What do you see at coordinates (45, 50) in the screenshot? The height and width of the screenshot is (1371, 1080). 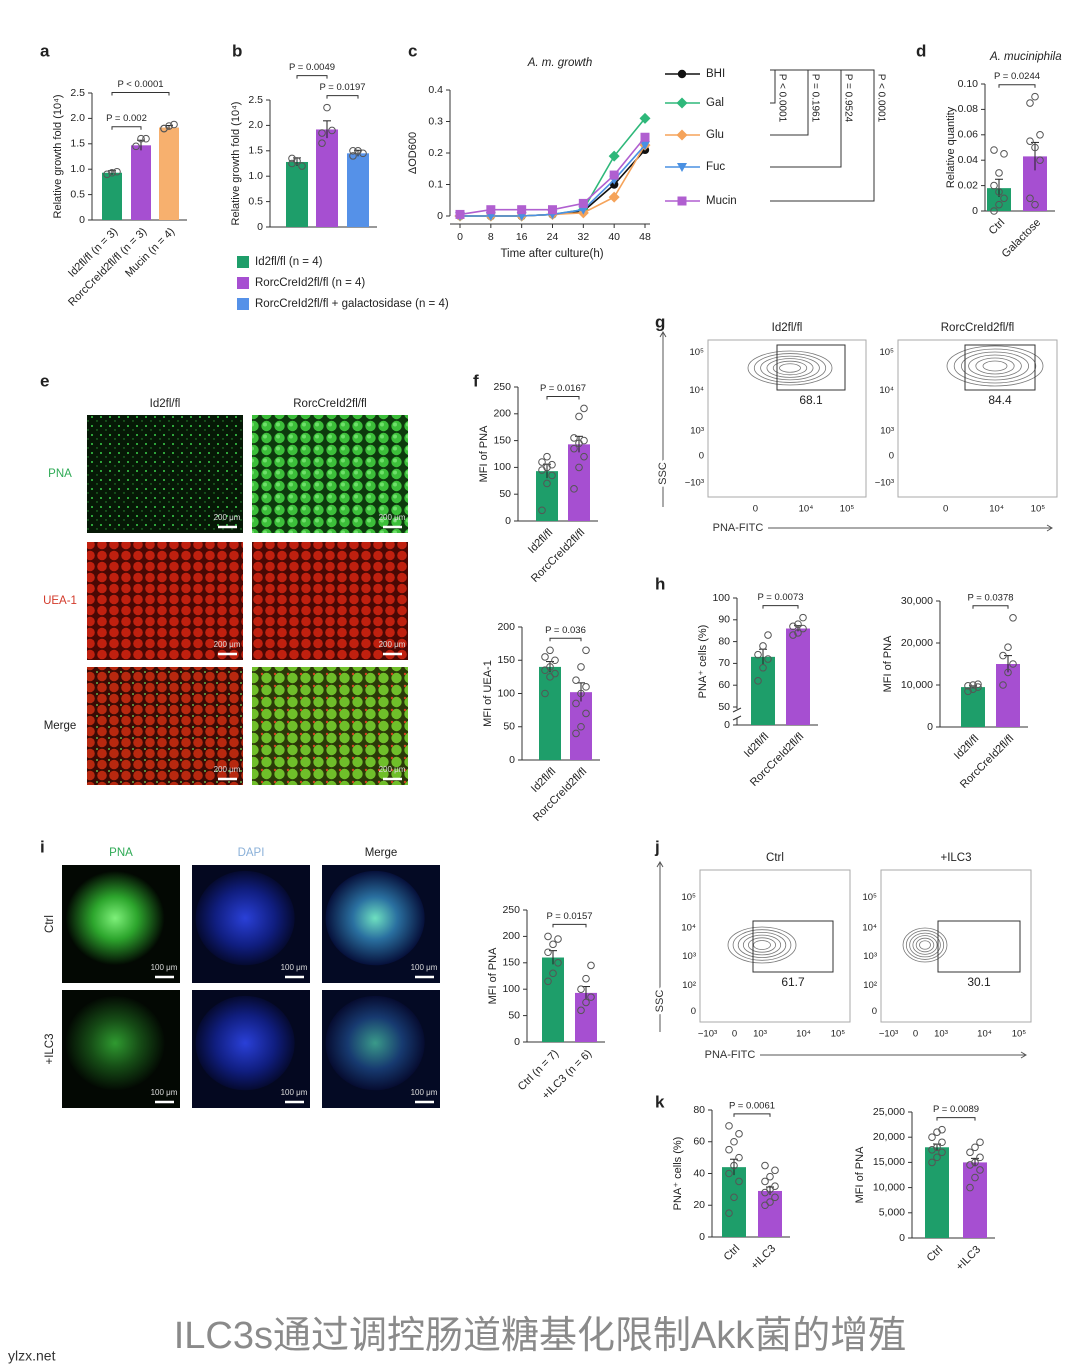 I see `panel-label: a` at bounding box center [45, 50].